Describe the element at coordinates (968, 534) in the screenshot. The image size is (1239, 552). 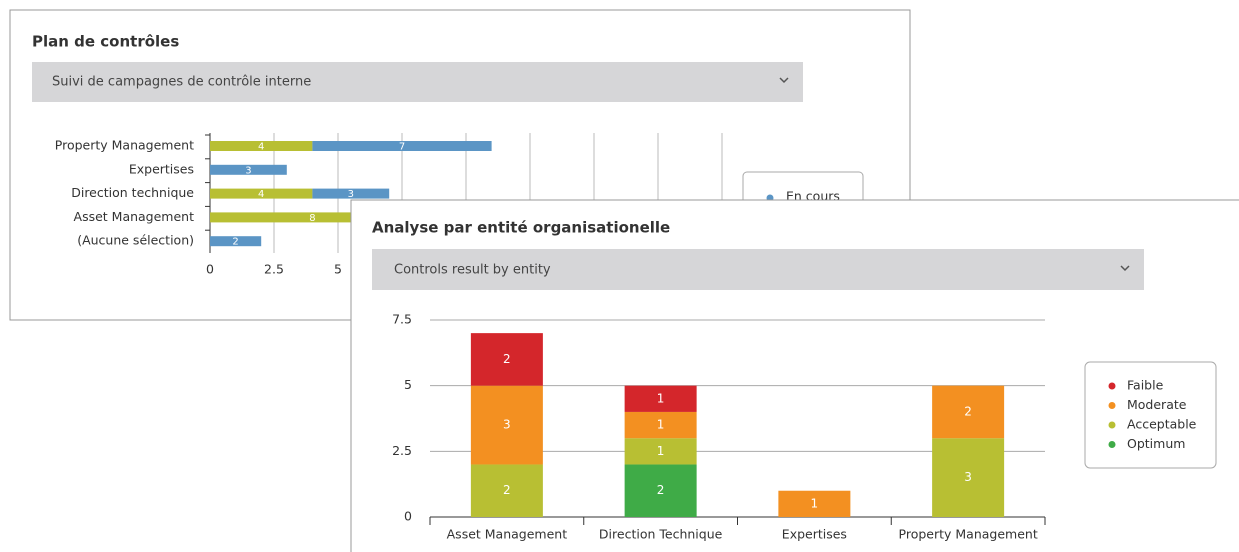
I see `x-tick-label: Property Management` at that location.